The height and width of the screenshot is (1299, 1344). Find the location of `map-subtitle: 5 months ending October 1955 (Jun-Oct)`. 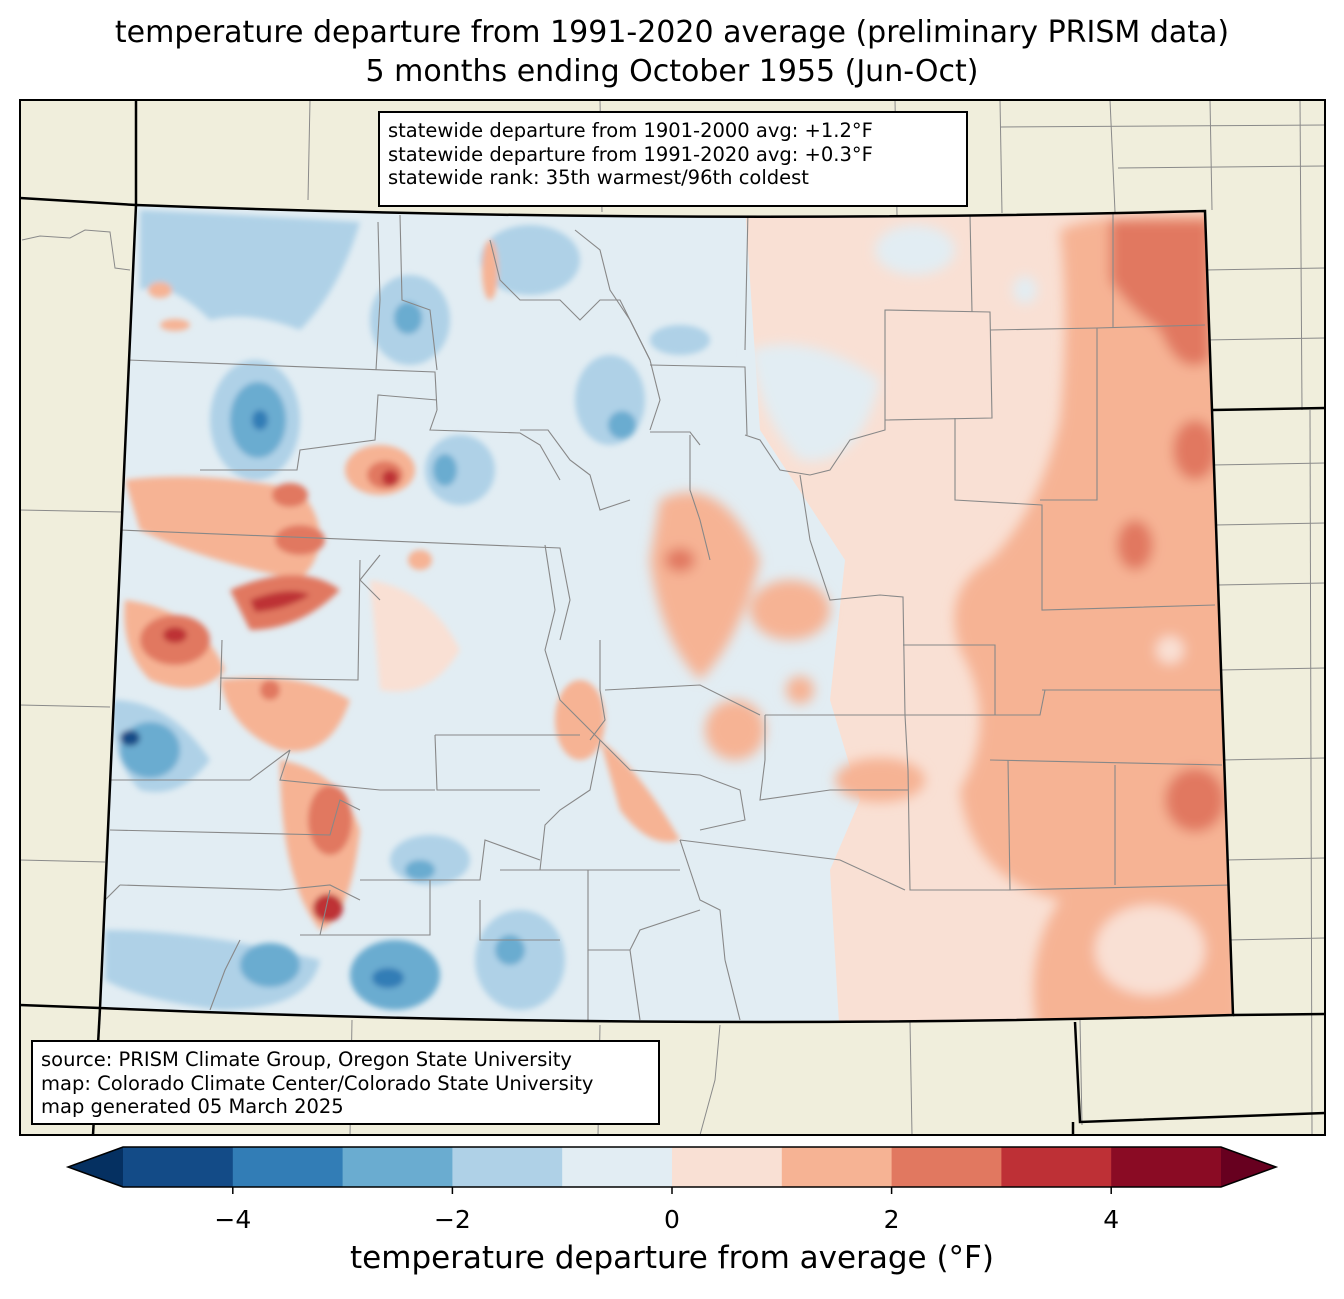

map-subtitle: 5 months ending October 1955 (Jun-Oct) is located at coordinates (672, 71).